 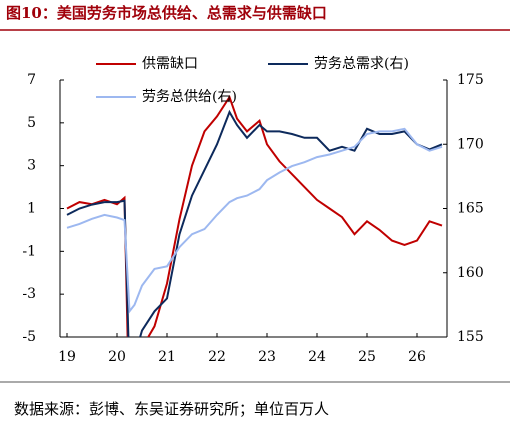 I want to click on legend-label: 劳务总需求(右), so click(x=361, y=64).